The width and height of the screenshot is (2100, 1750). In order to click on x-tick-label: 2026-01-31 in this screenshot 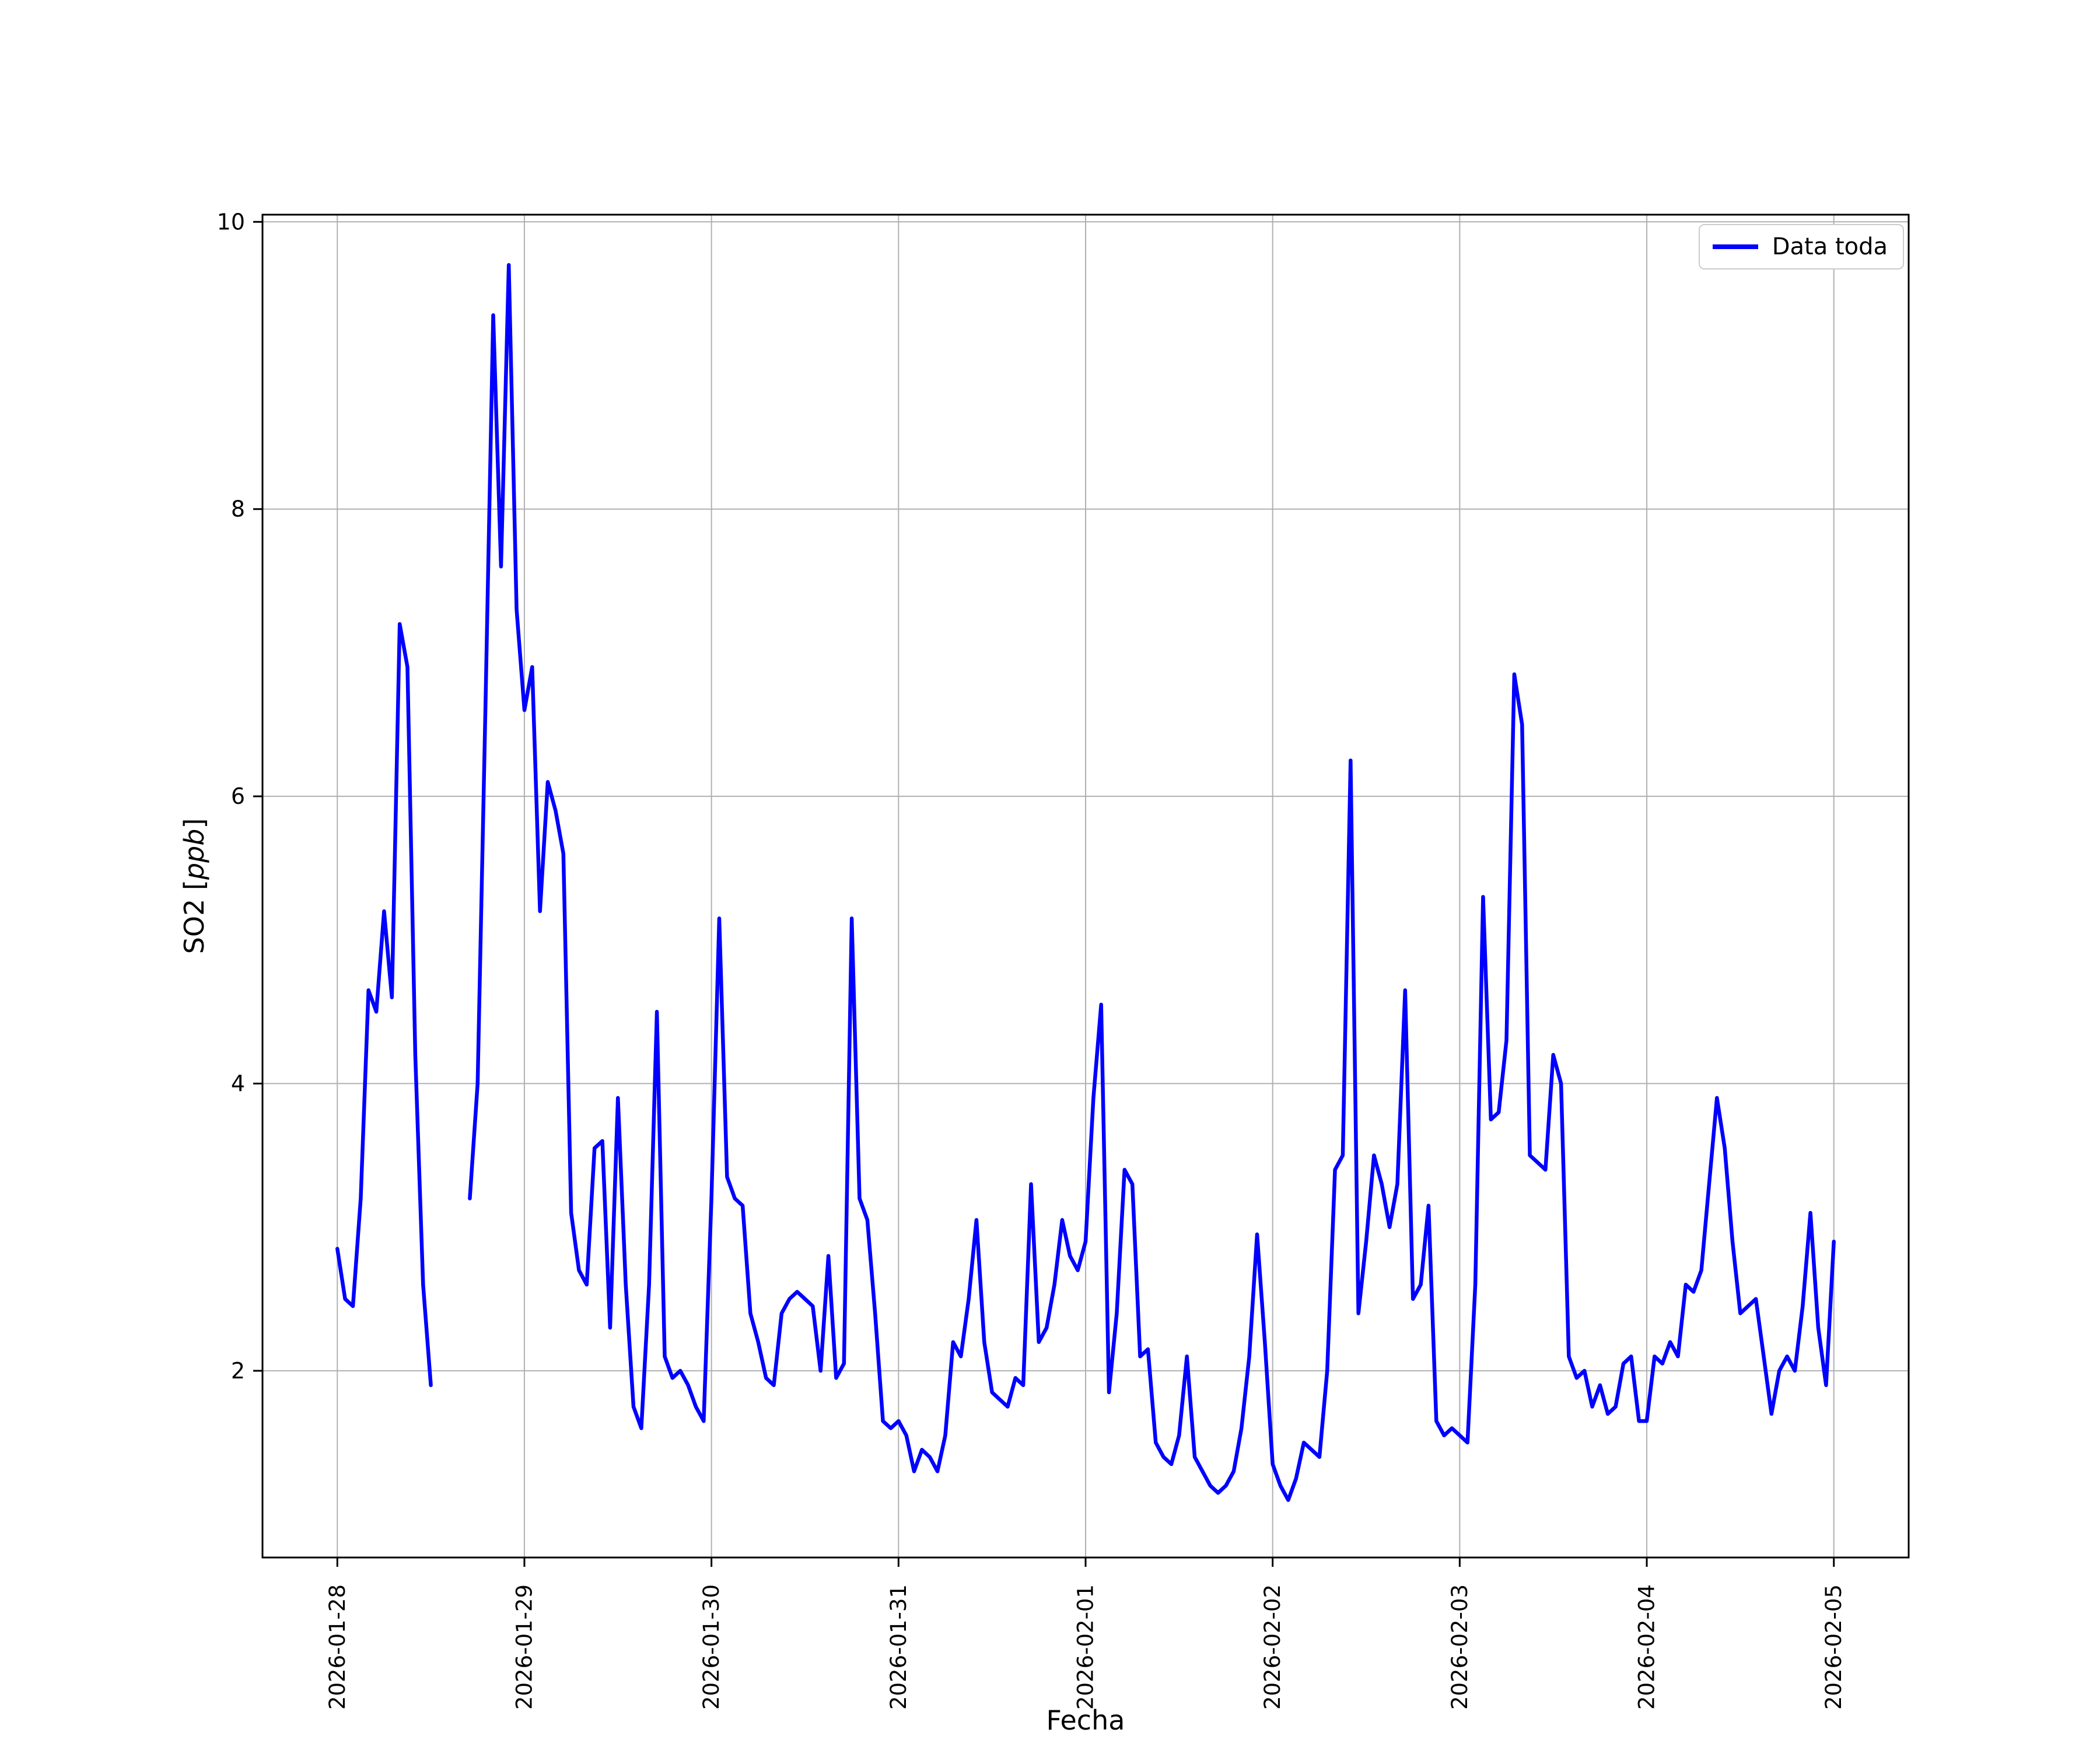, I will do `click(898, 1647)`.